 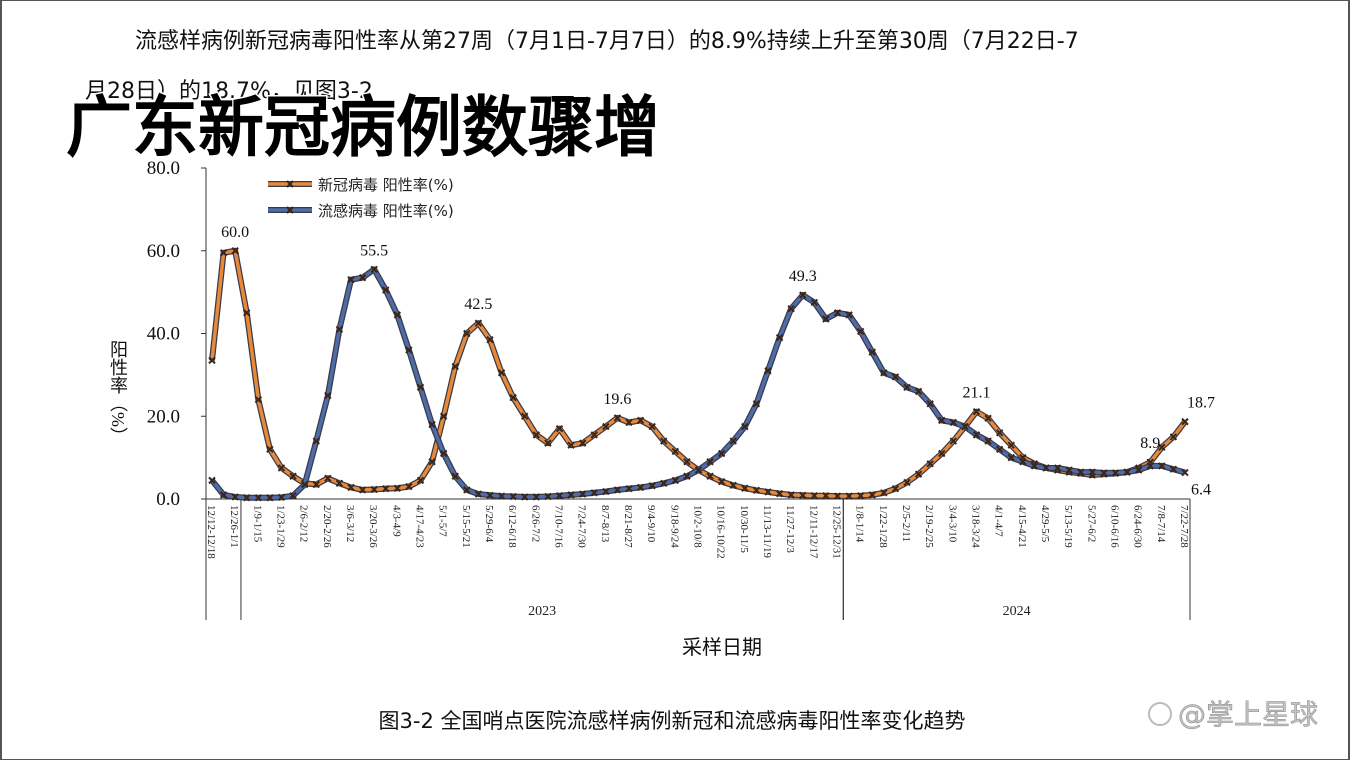 I want to click on data-label: 18.7, so click(x=1201, y=403).